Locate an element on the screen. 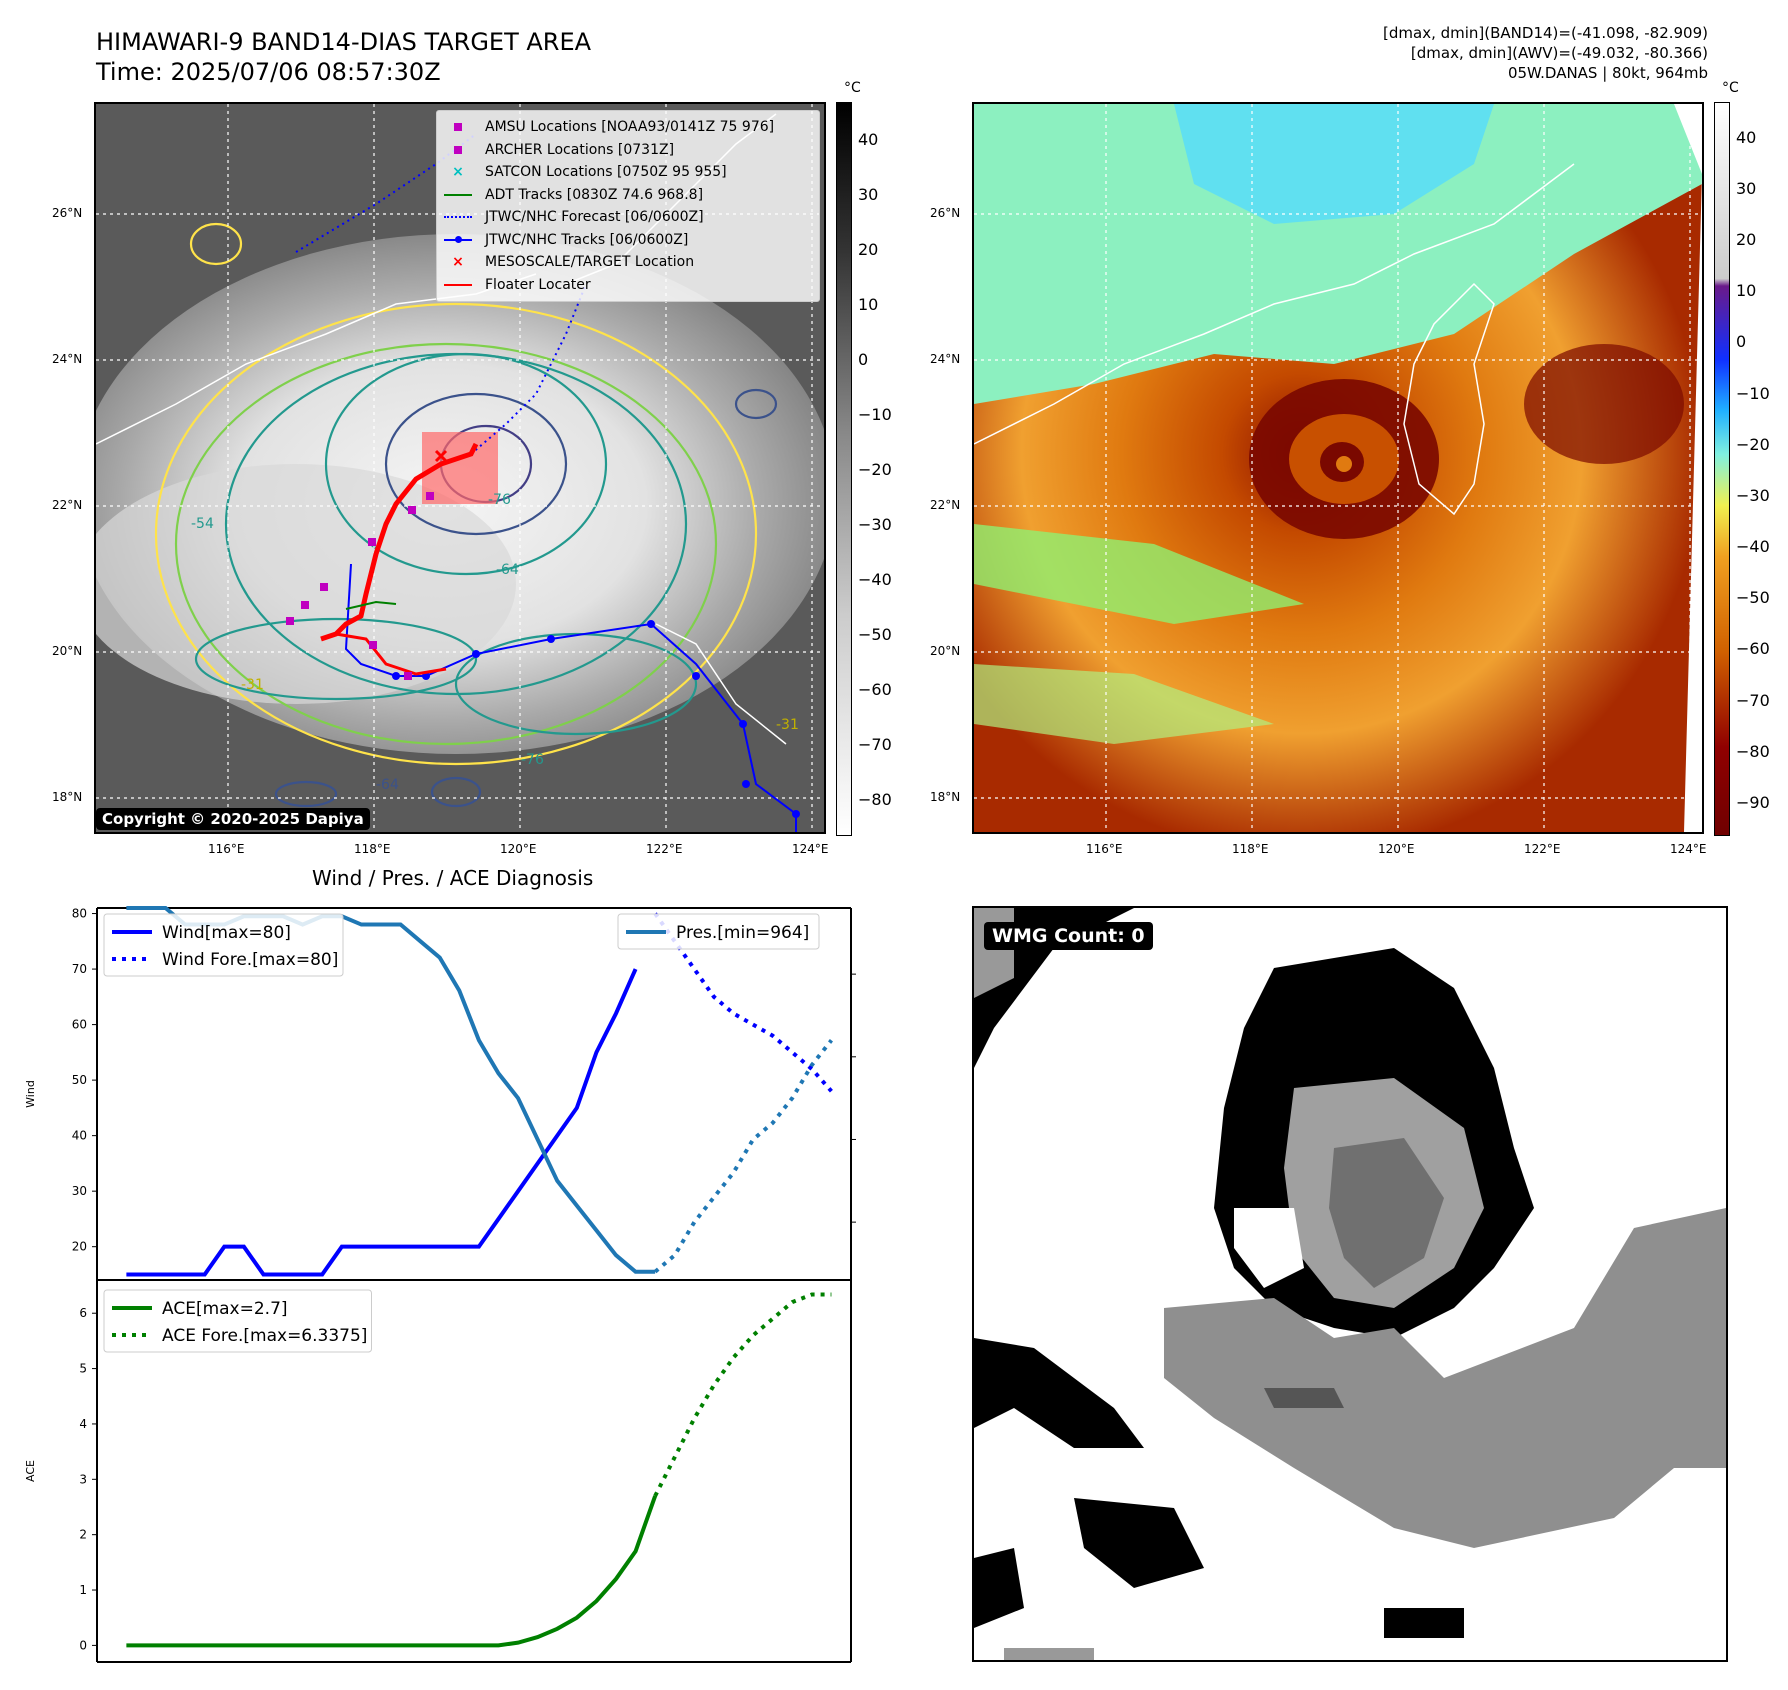 Image resolution: width=1788 pixels, height=1690 pixels. y-tick-label: 4 is located at coordinates (83, 1424).